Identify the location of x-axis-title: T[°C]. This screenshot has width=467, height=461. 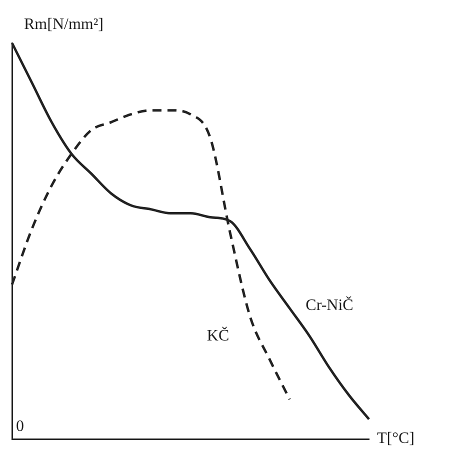
(395, 439).